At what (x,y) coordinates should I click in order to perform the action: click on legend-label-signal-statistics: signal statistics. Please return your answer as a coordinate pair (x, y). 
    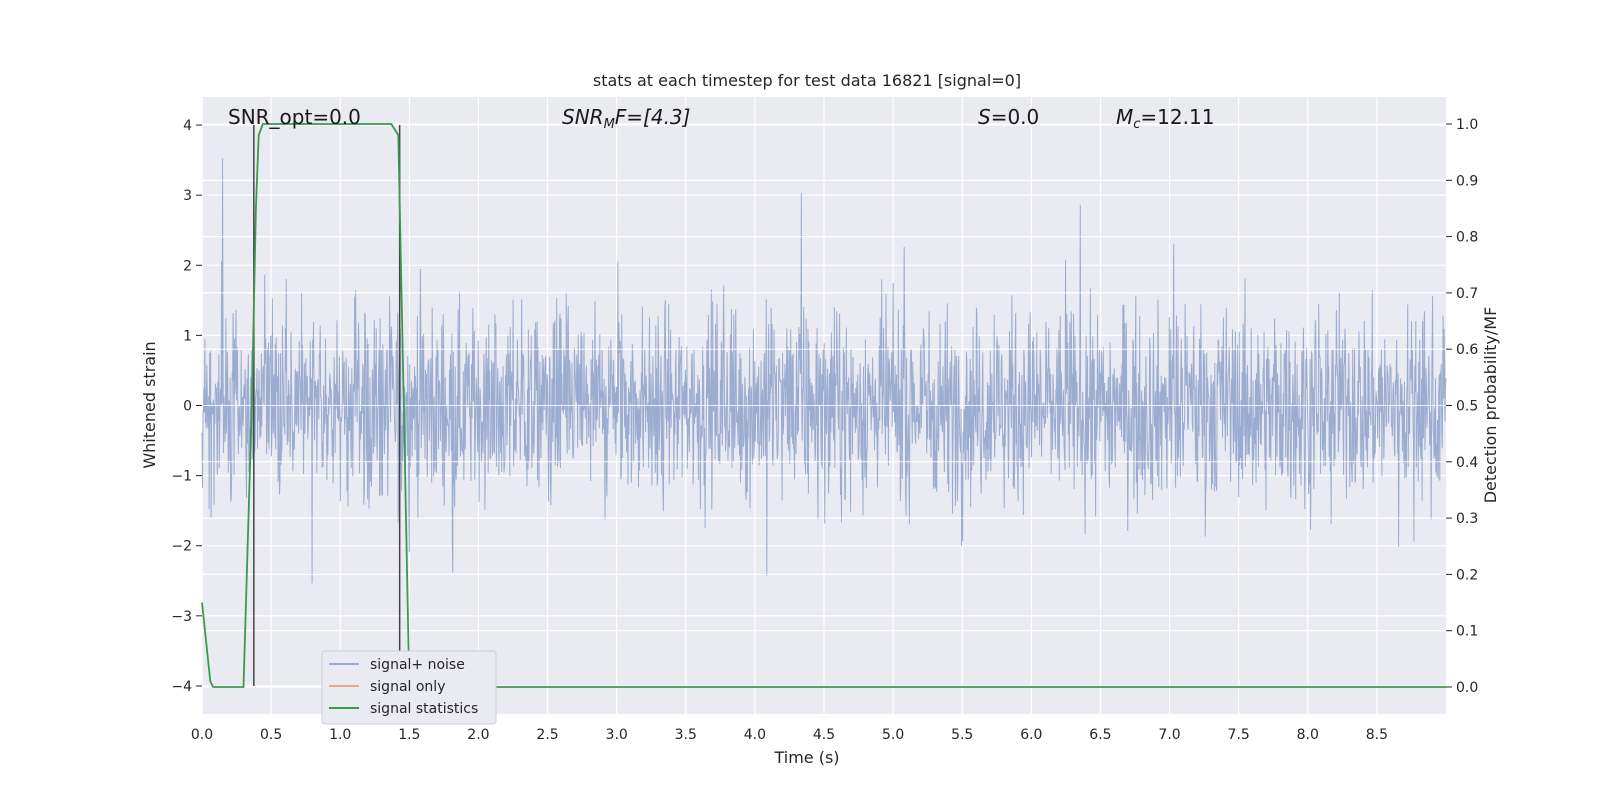
    Looking at the image, I should click on (424, 709).